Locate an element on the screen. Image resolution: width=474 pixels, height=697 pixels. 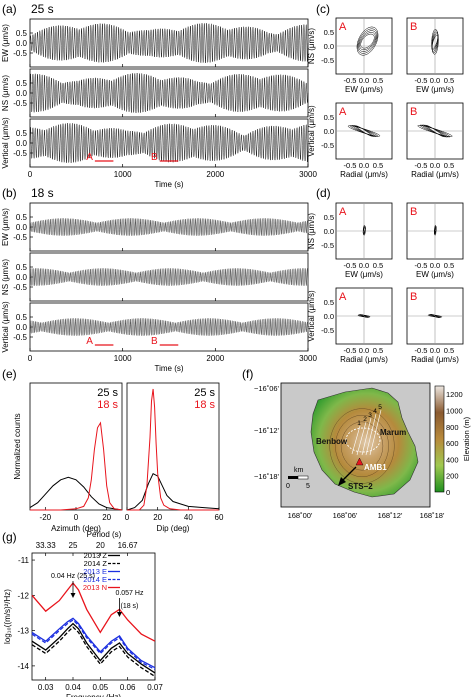
x-tick-label: -20 is located at coordinates (46, 517).